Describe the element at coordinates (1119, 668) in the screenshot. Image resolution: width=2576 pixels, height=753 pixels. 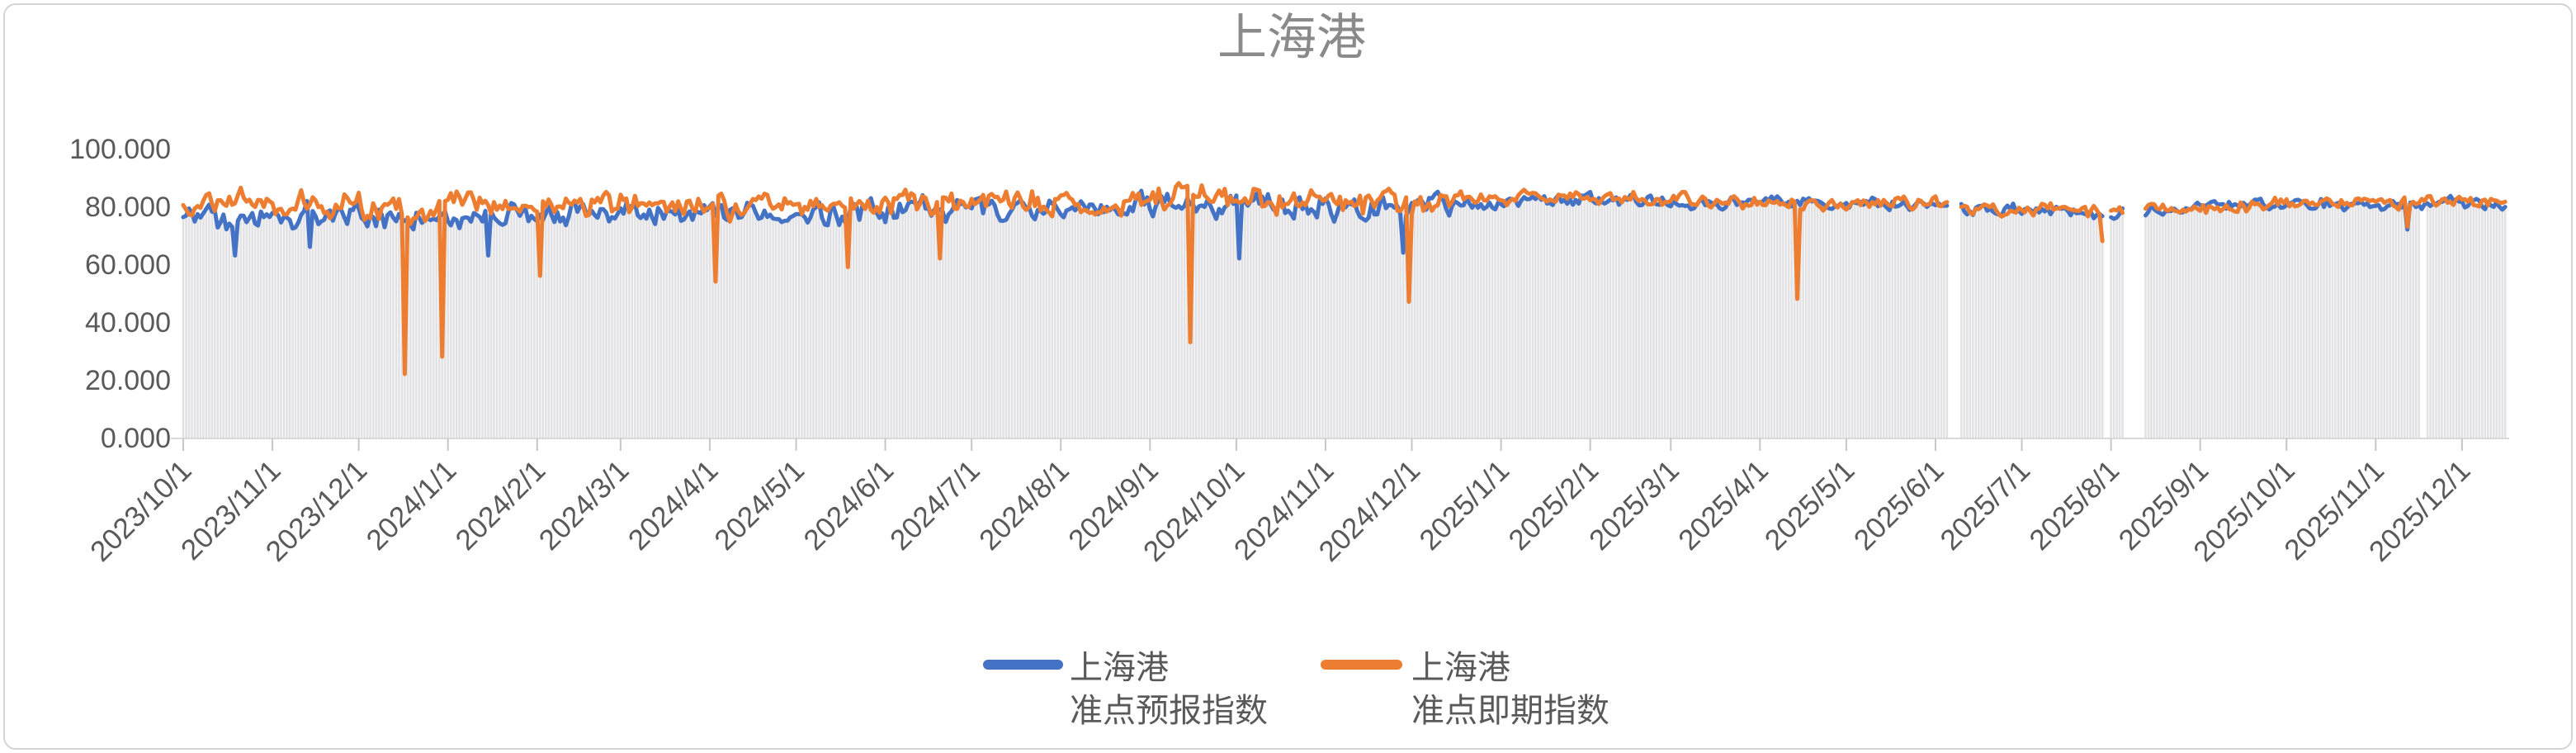
I see `legend-label-forecast-line1: 上海港` at that location.